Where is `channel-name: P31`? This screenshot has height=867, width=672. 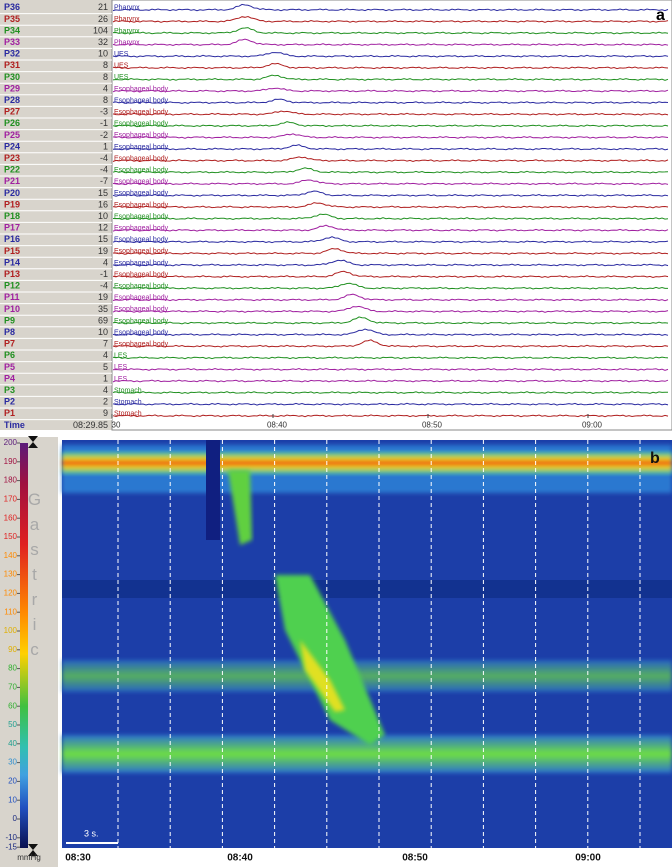 channel-name: P31 is located at coordinates (12, 65).